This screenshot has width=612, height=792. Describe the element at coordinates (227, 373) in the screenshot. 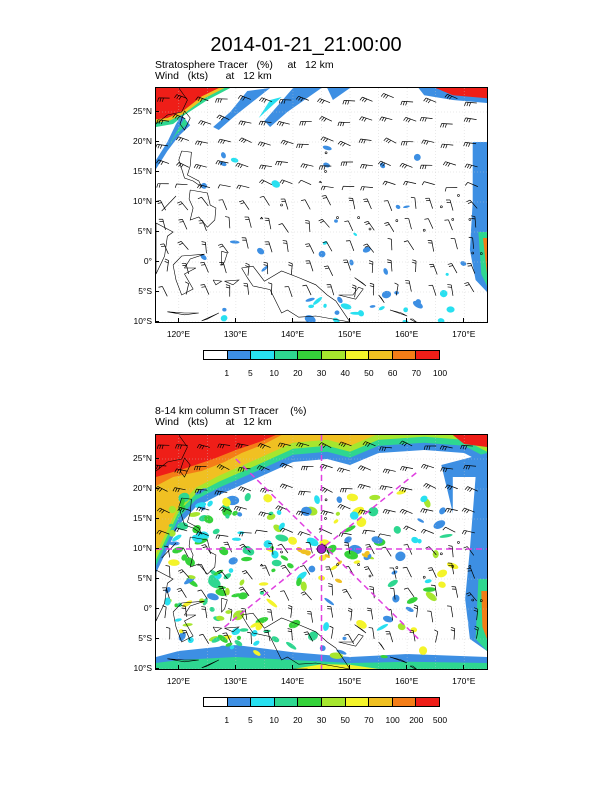

I see `colorbar-label: 1` at that location.